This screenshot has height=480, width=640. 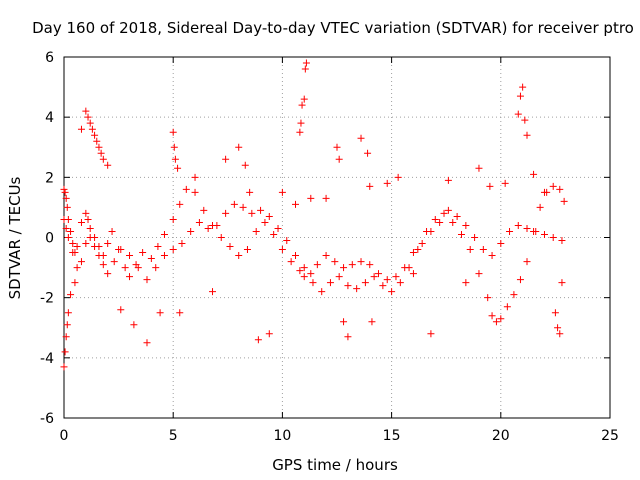 What do you see at coordinates (15, 237) in the screenshot?
I see `y-axis-label: SDTVAR / TECUs` at bounding box center [15, 237].